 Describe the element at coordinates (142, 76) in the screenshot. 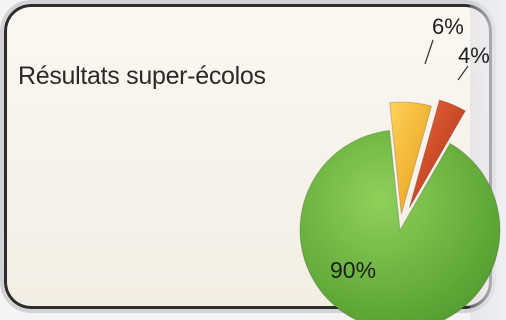

I see `chart-title: Résultats super-écolos` at that location.